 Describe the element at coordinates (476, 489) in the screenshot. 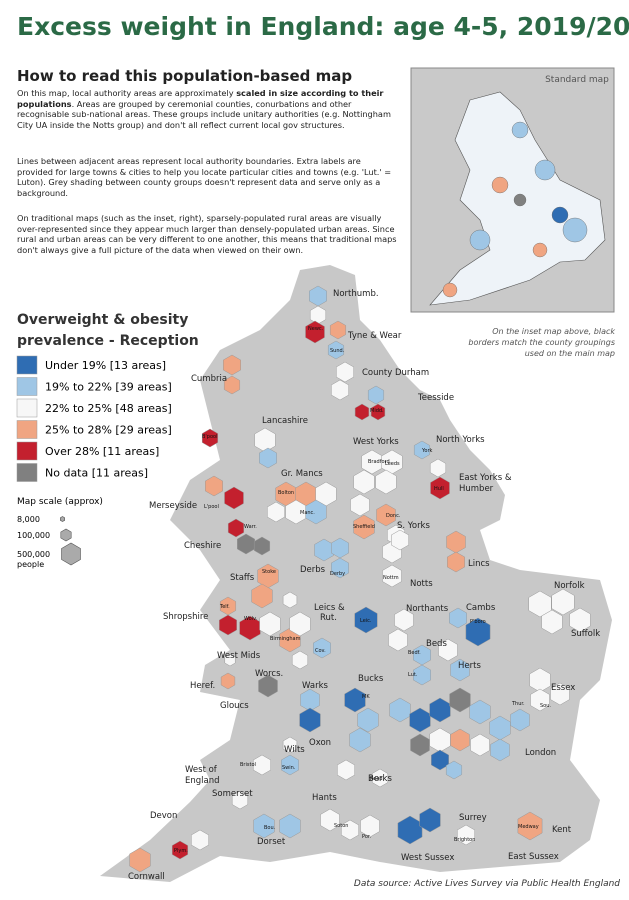

I see `region-label: Humber` at that location.